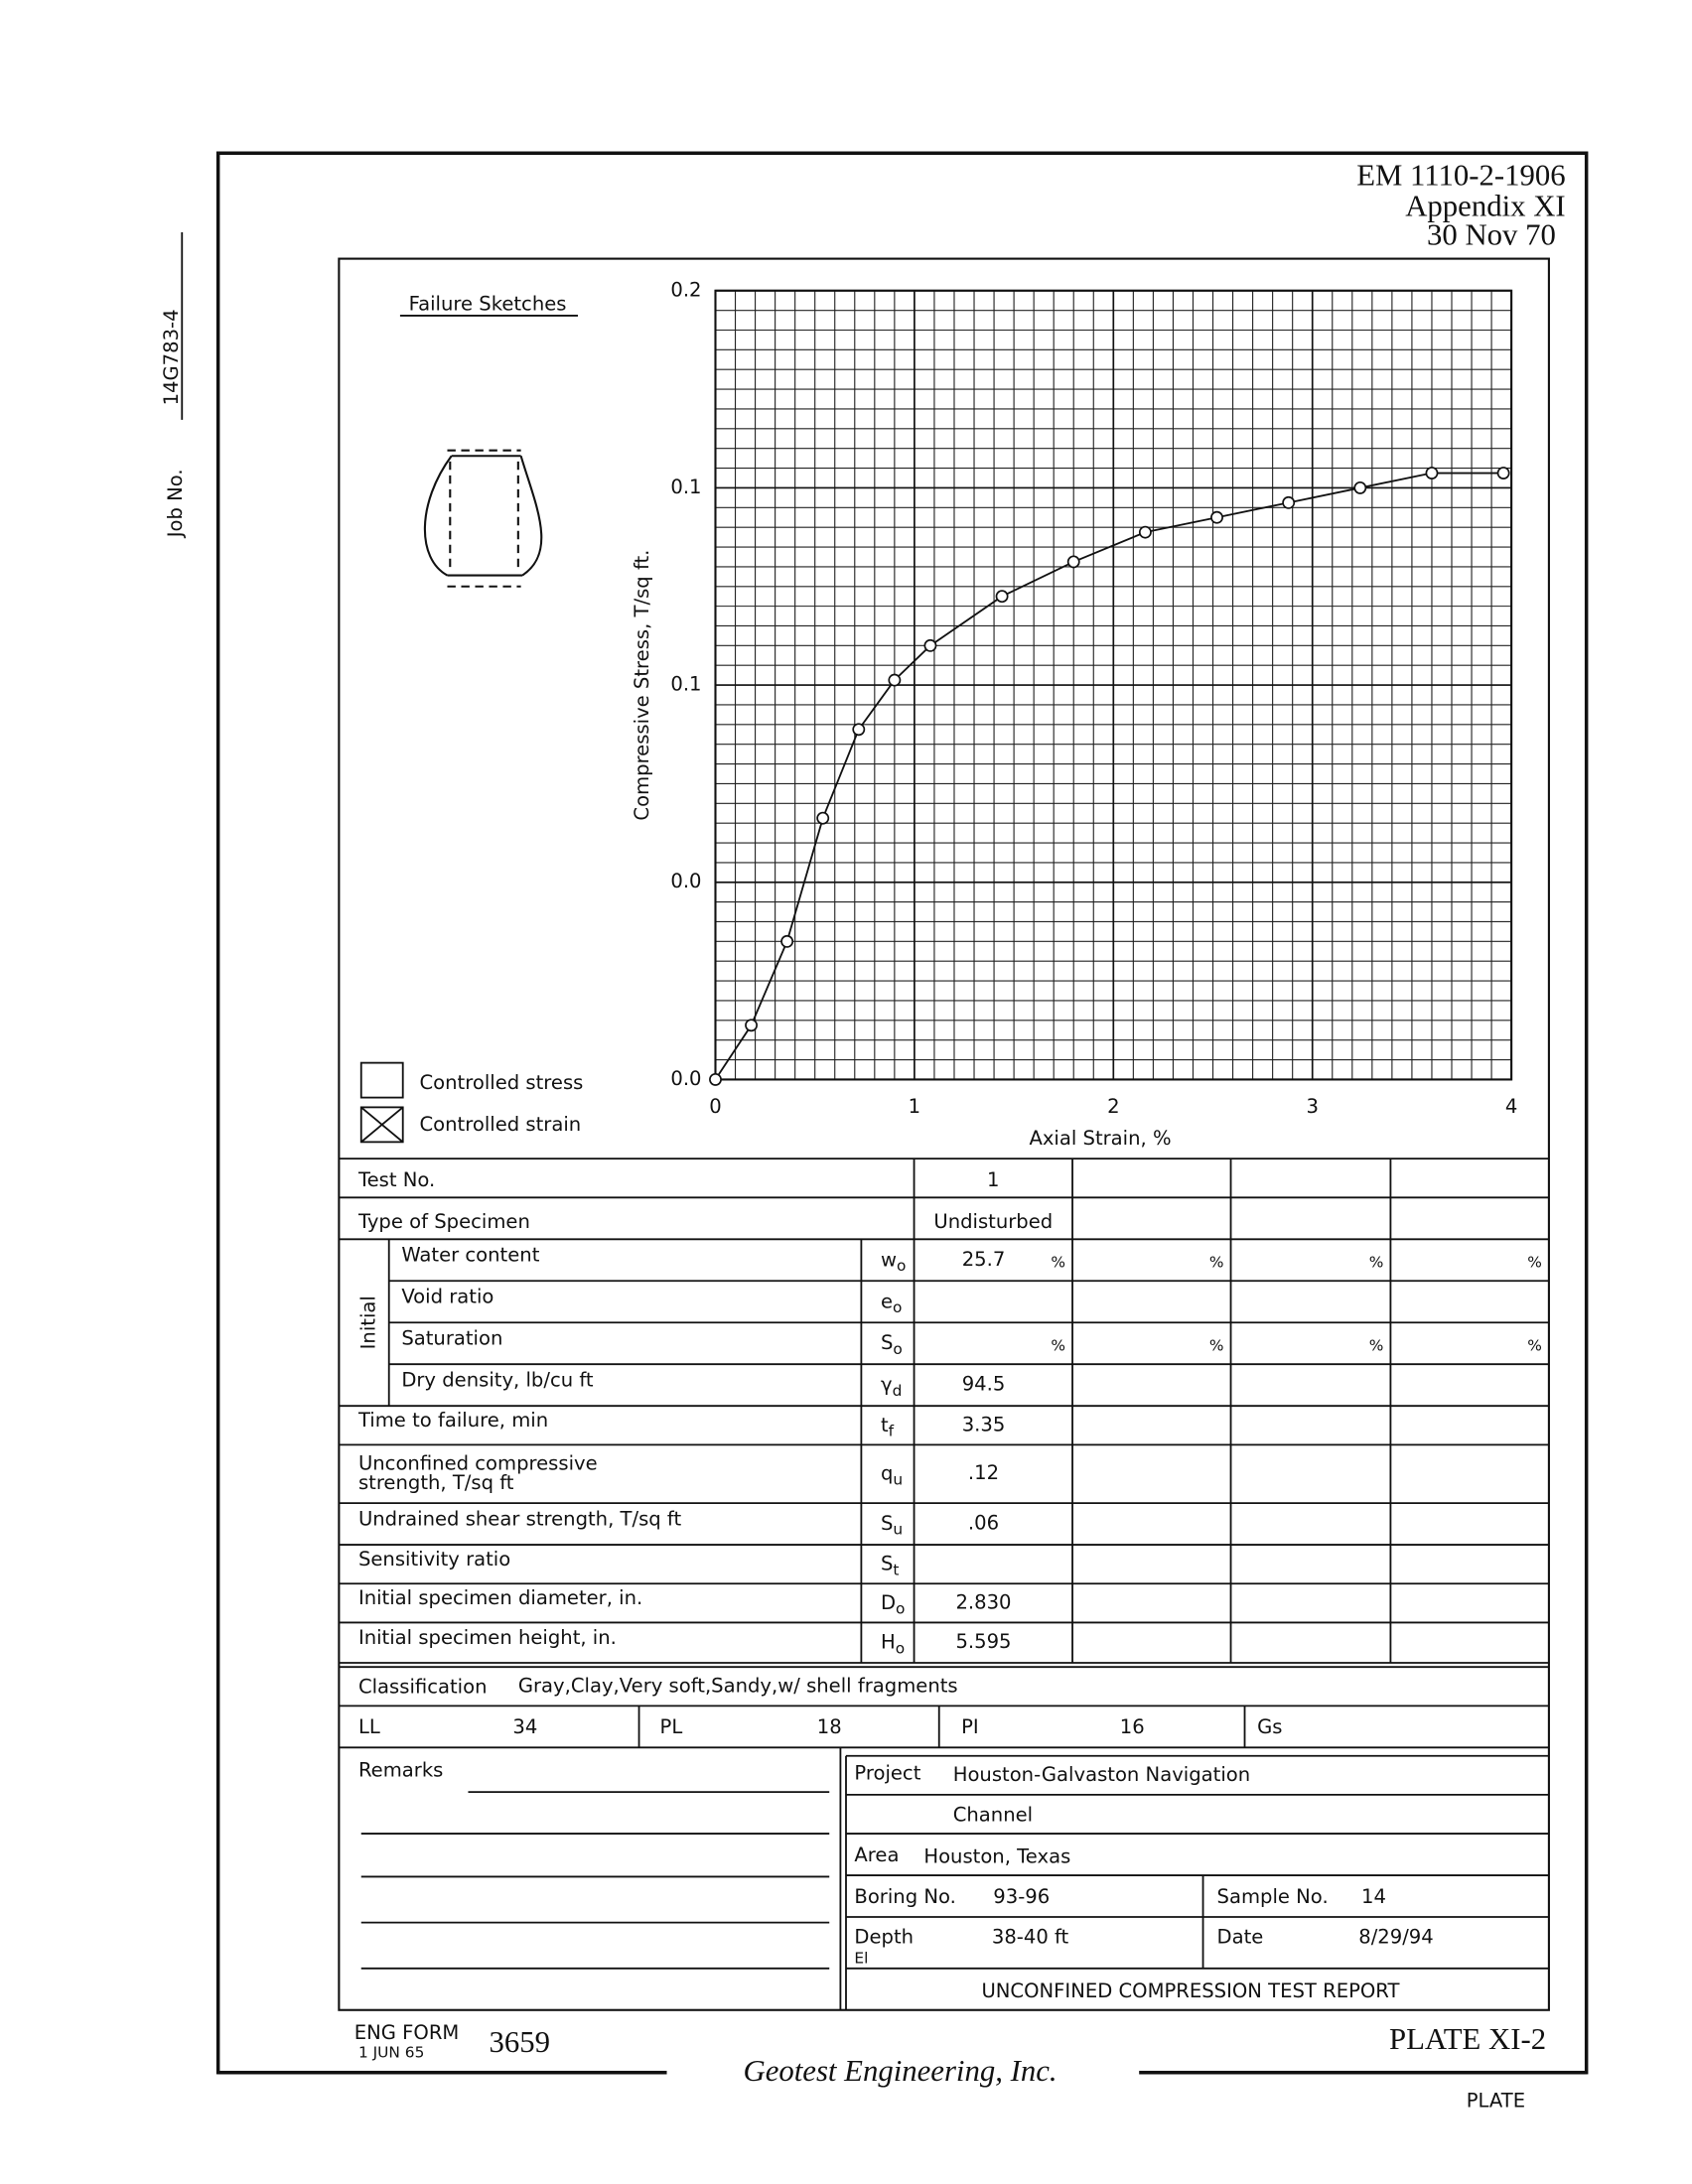  What do you see at coordinates (1485, 205) in the screenshot?
I see `appendix: Appendix XI` at bounding box center [1485, 205].